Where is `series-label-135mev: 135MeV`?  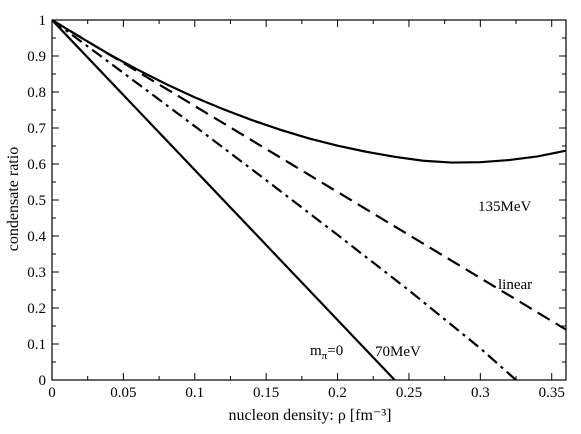 series-label-135mev: 135MeV is located at coordinates (504, 207).